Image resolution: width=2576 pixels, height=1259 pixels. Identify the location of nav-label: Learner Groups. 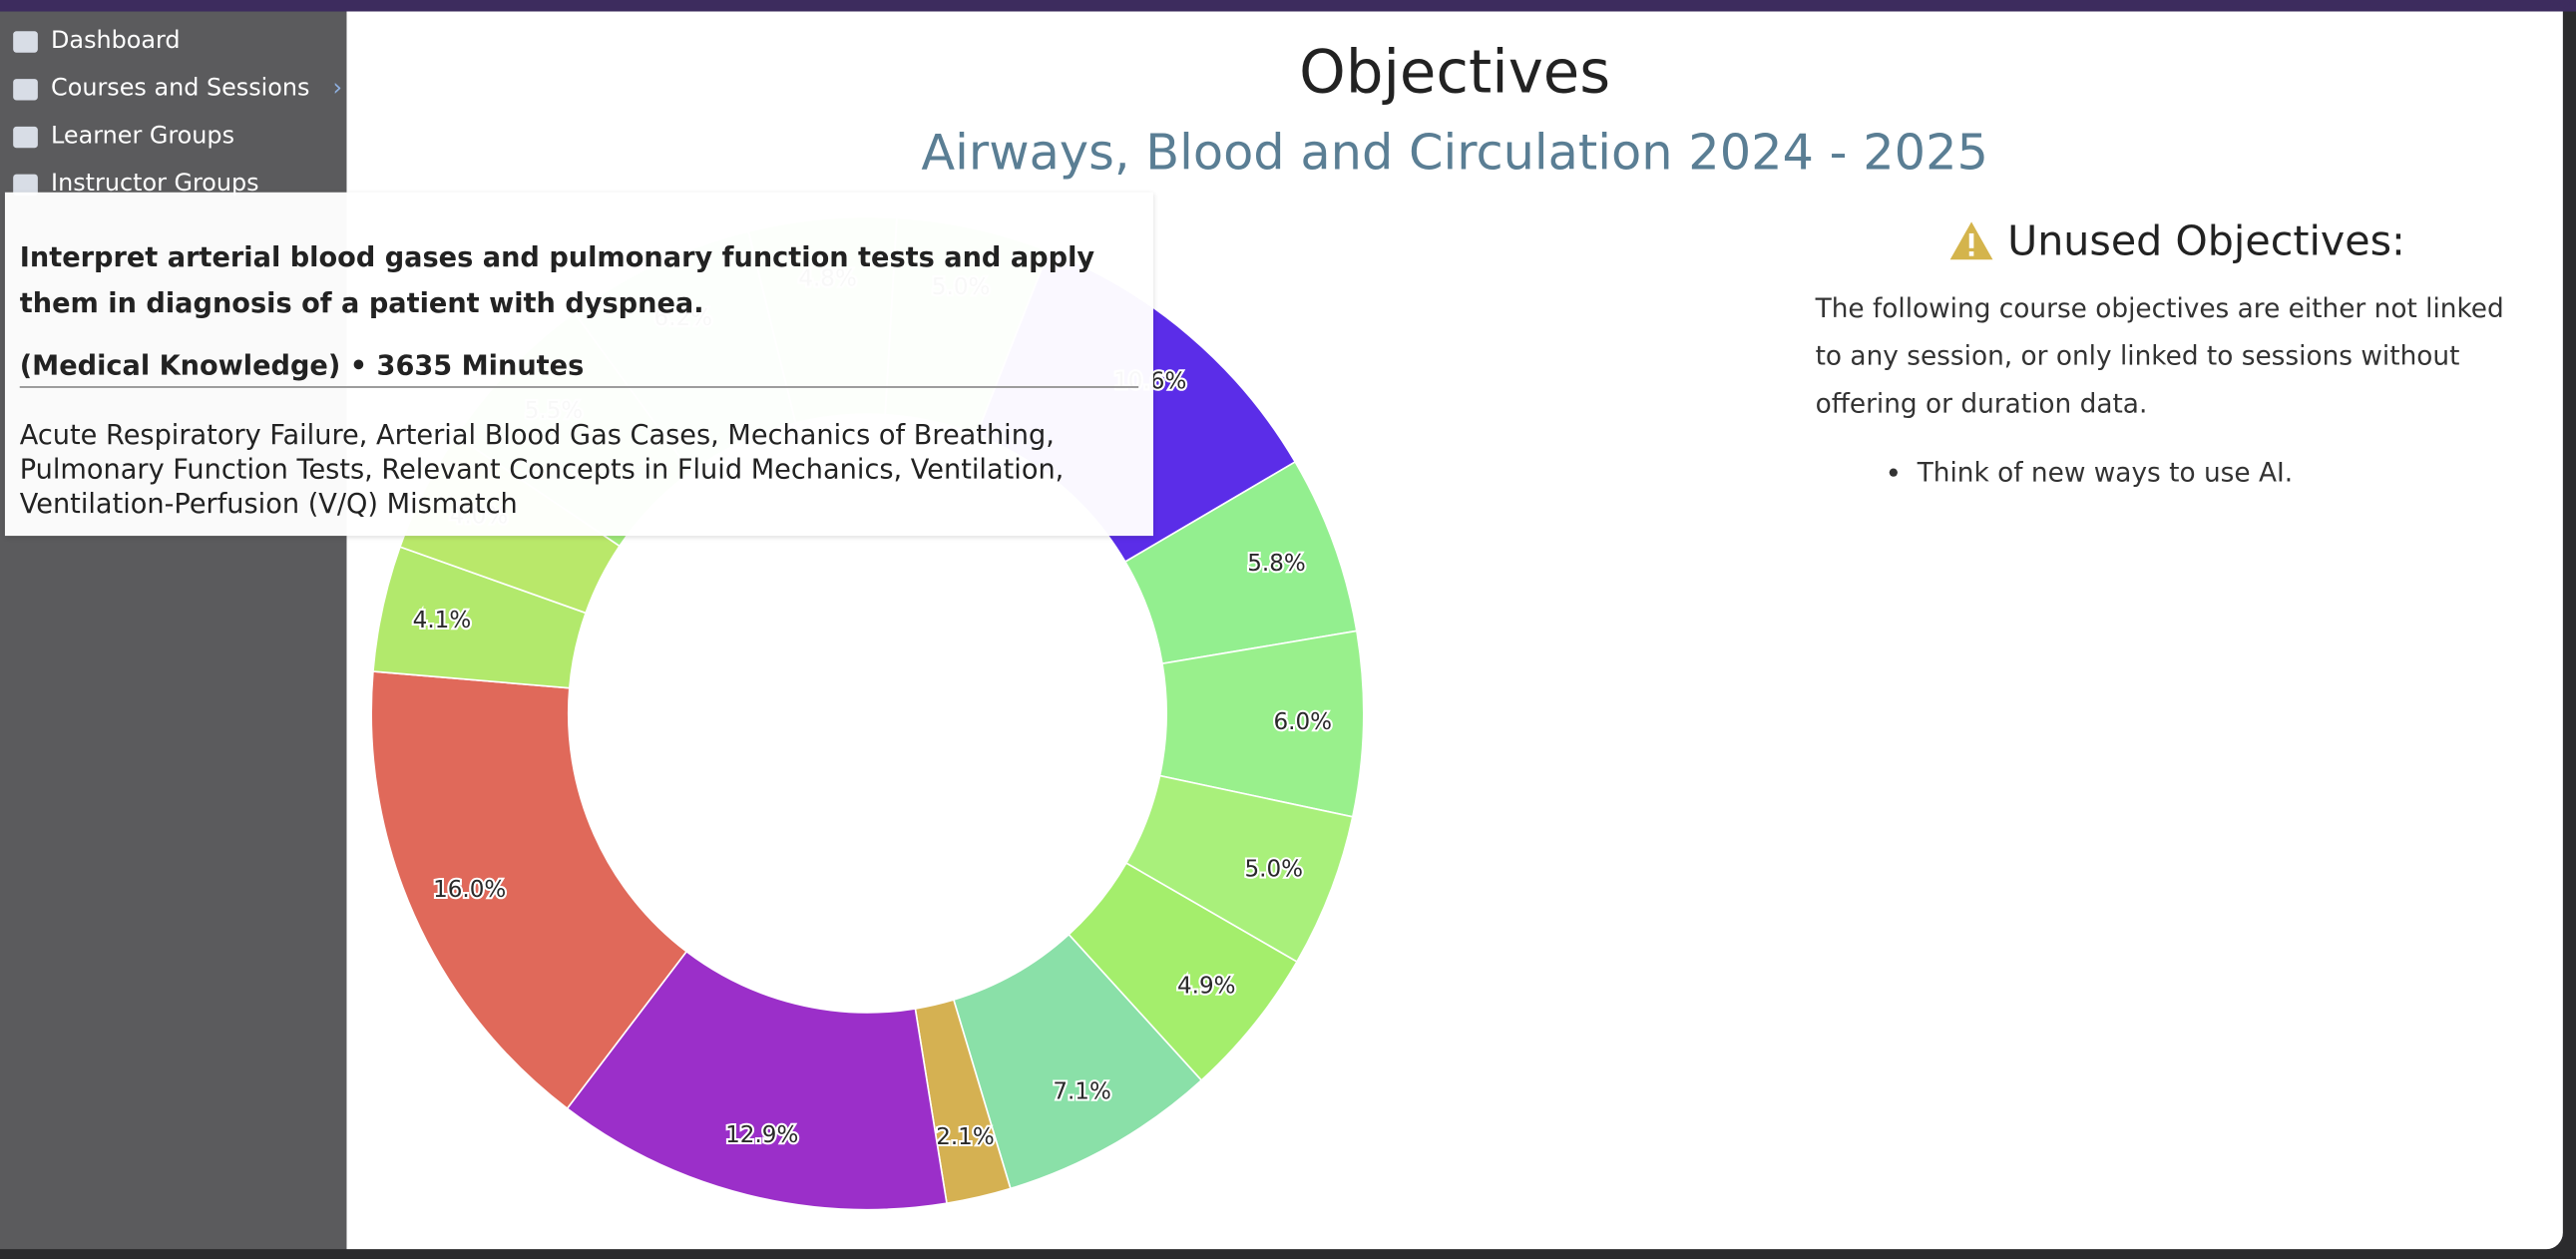
(143, 136).